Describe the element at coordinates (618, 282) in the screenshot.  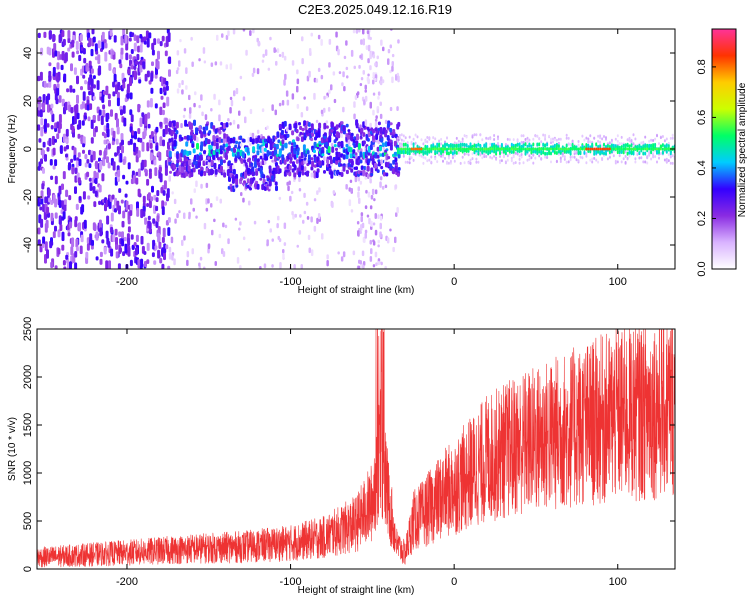
I see `heatmap-x-tick-label: 100` at that location.